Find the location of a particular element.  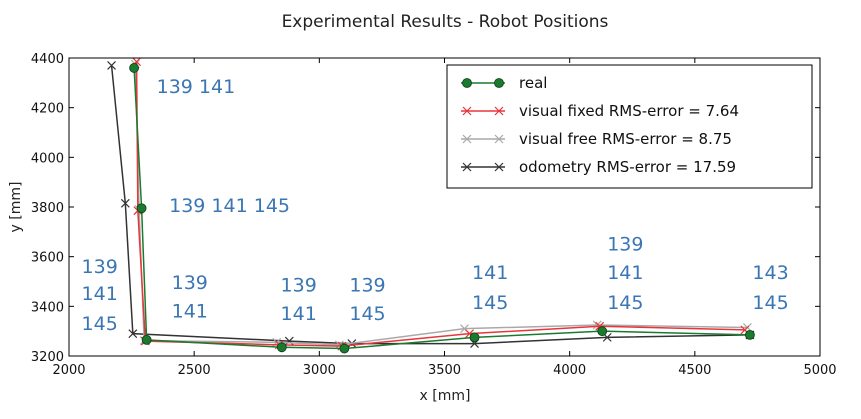

legend-marker-2-b is located at coordinates (499, 139).